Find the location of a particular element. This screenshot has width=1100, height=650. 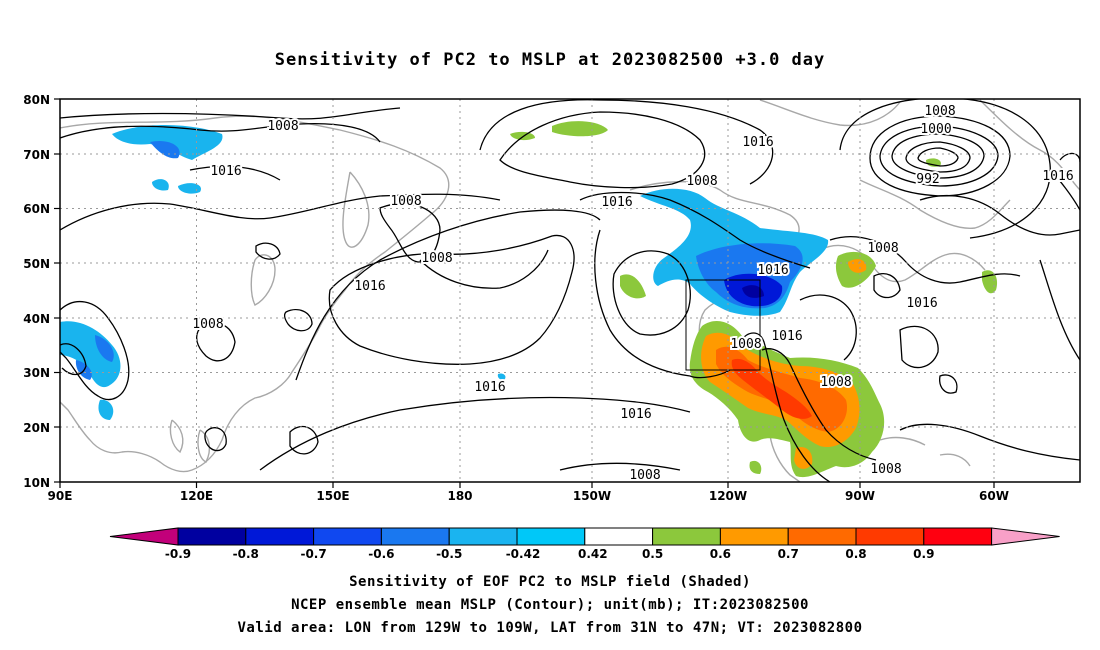

contour-label: 1000 is located at coordinates (935, 129).